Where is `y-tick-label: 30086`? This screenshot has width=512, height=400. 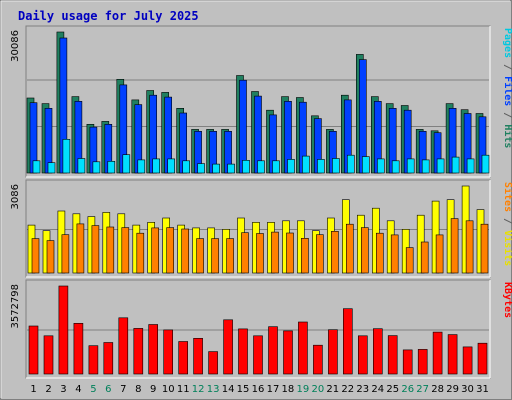 y-tick-label: 30086 is located at coordinates (15, 46).